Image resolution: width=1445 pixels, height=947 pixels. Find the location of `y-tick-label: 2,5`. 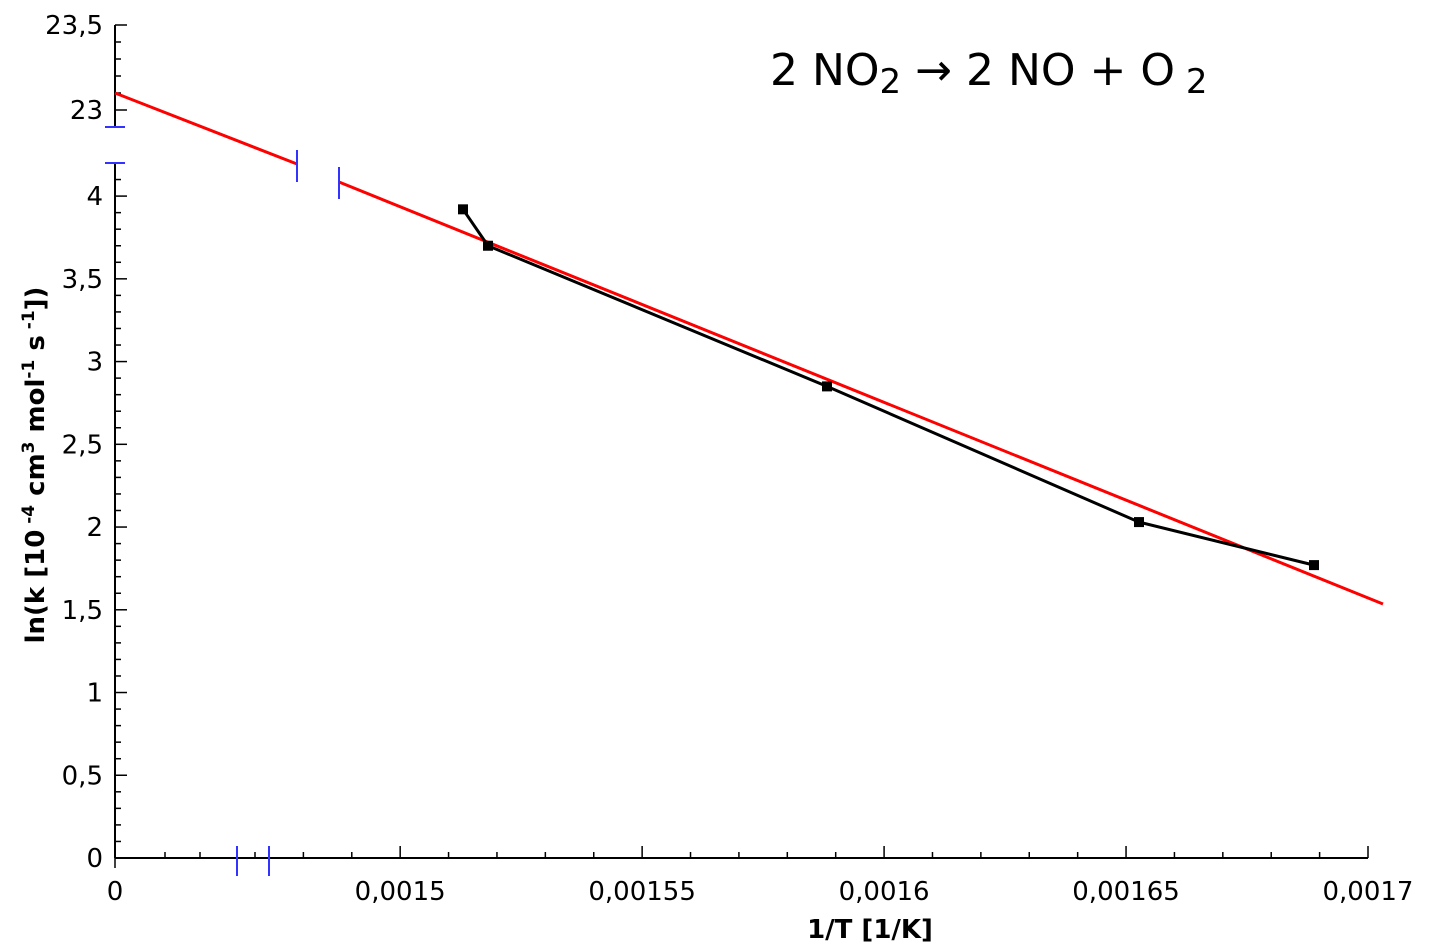

y-tick-label: 2,5 is located at coordinates (82, 445).